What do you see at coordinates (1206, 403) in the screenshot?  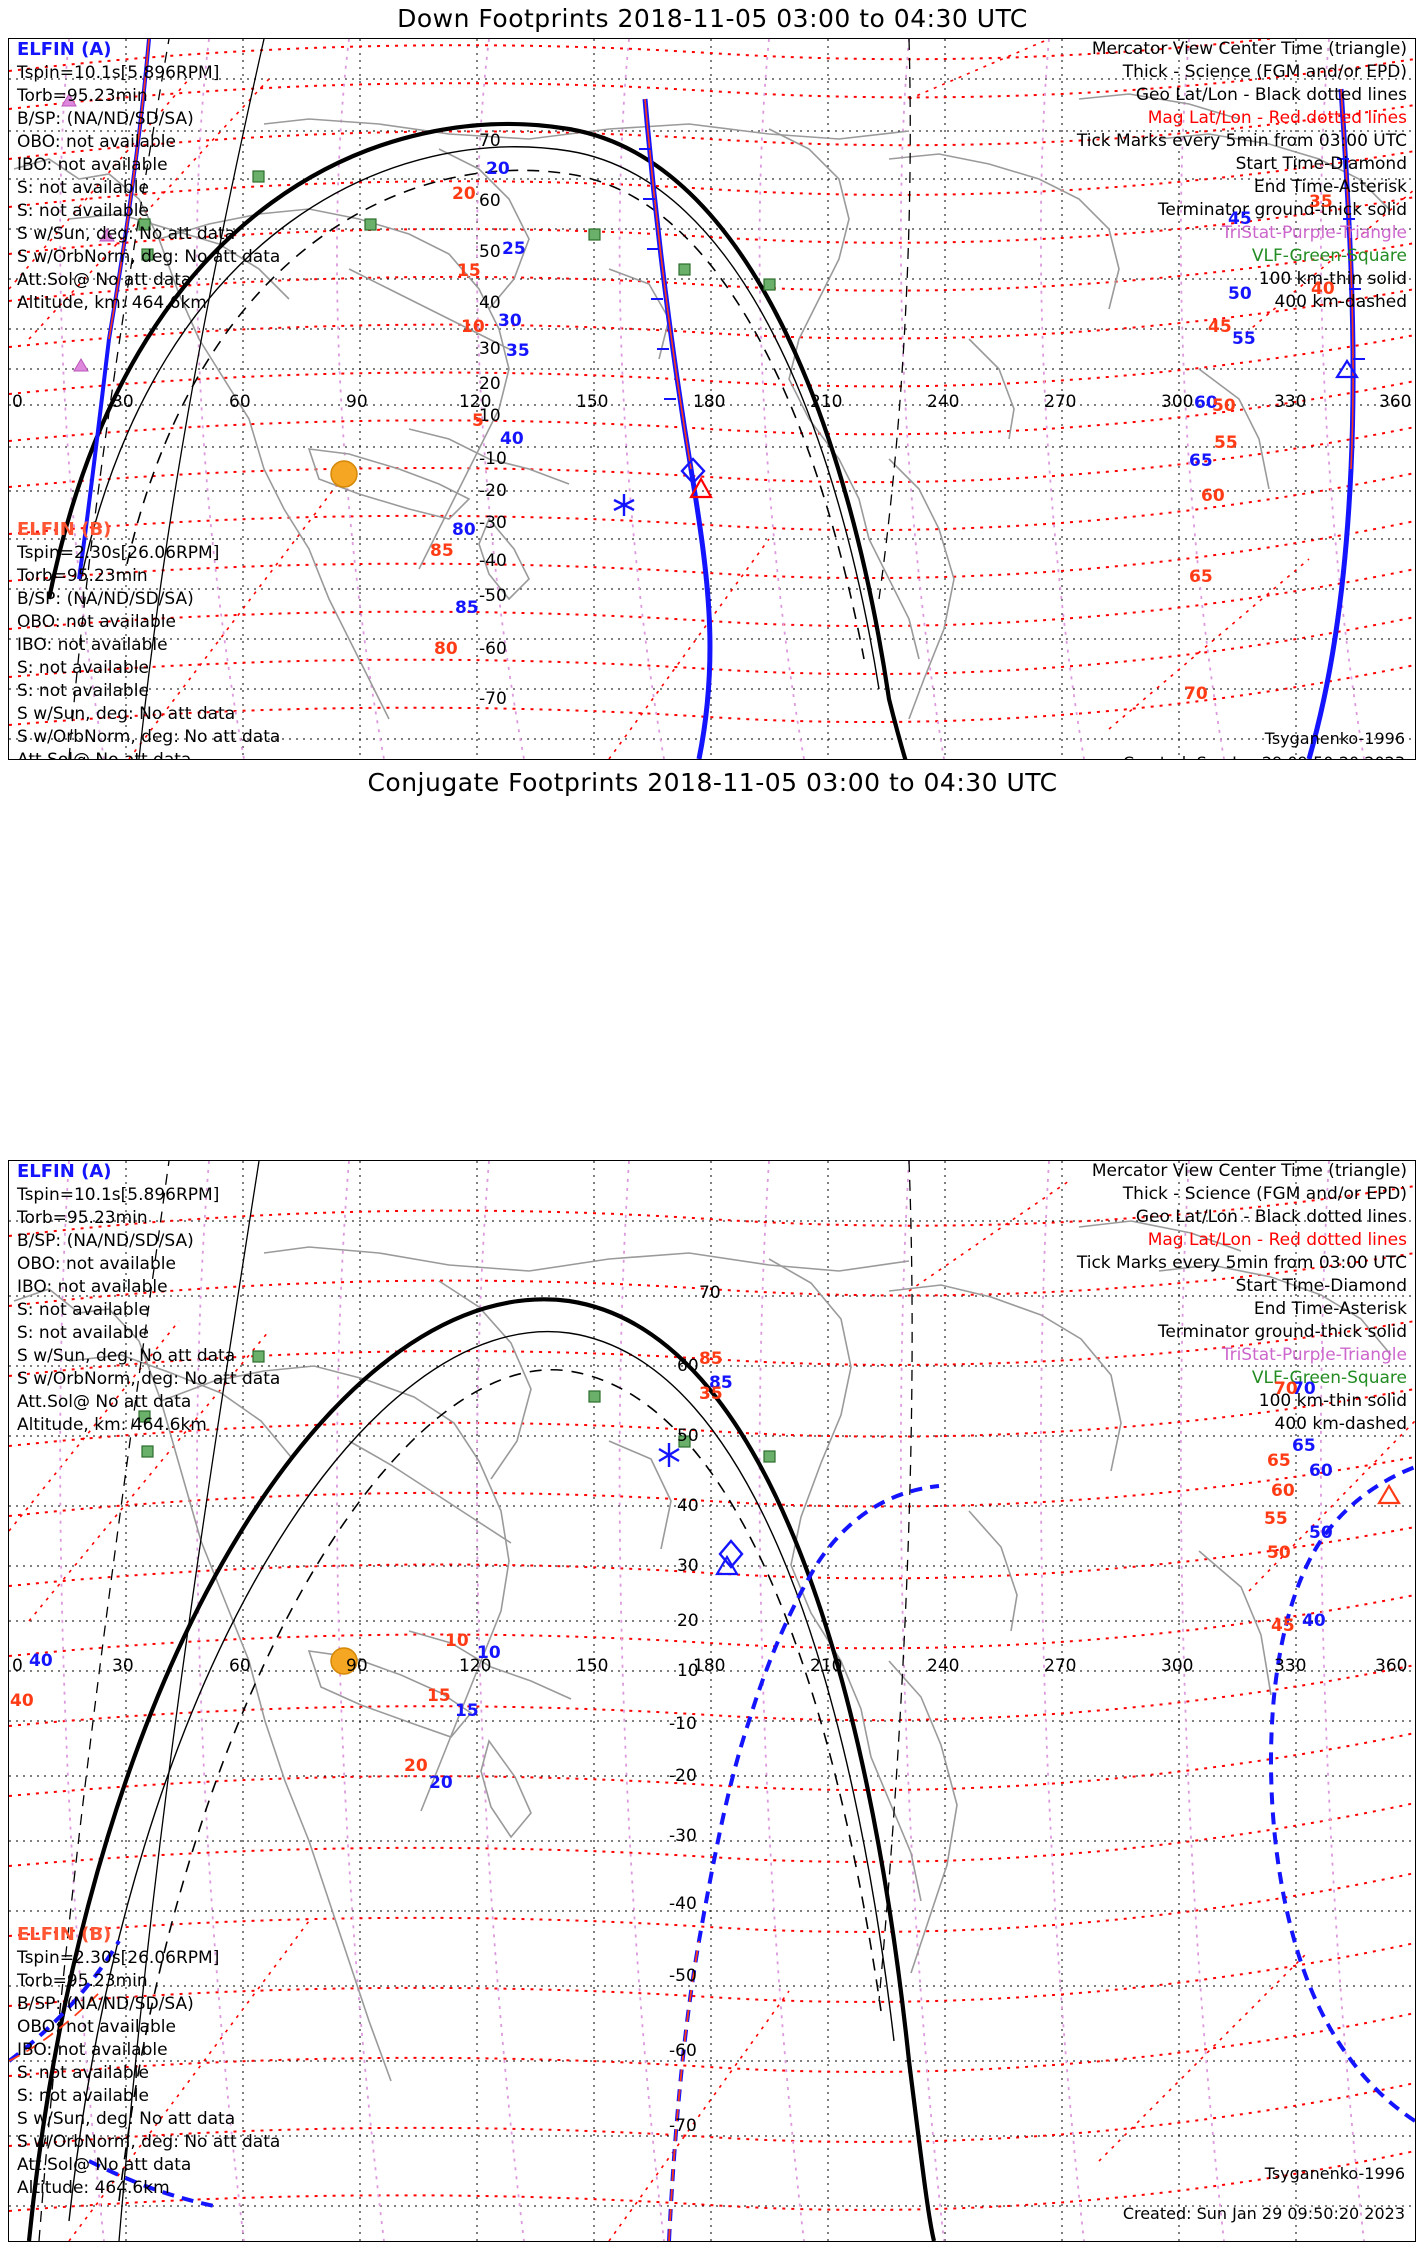 I see `mlat-blue-60: 60` at bounding box center [1206, 403].